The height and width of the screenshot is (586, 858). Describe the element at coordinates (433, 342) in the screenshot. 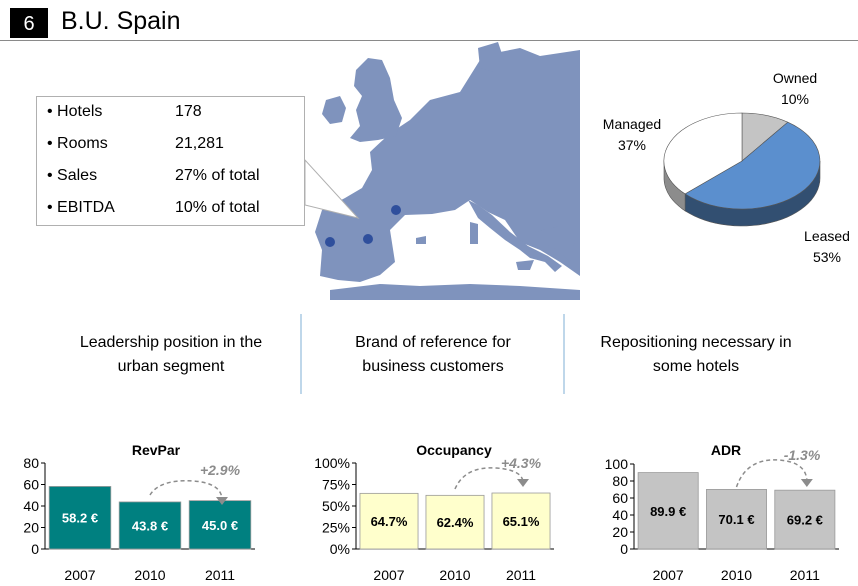

I see `key-point-line: Brand of reference for` at that location.